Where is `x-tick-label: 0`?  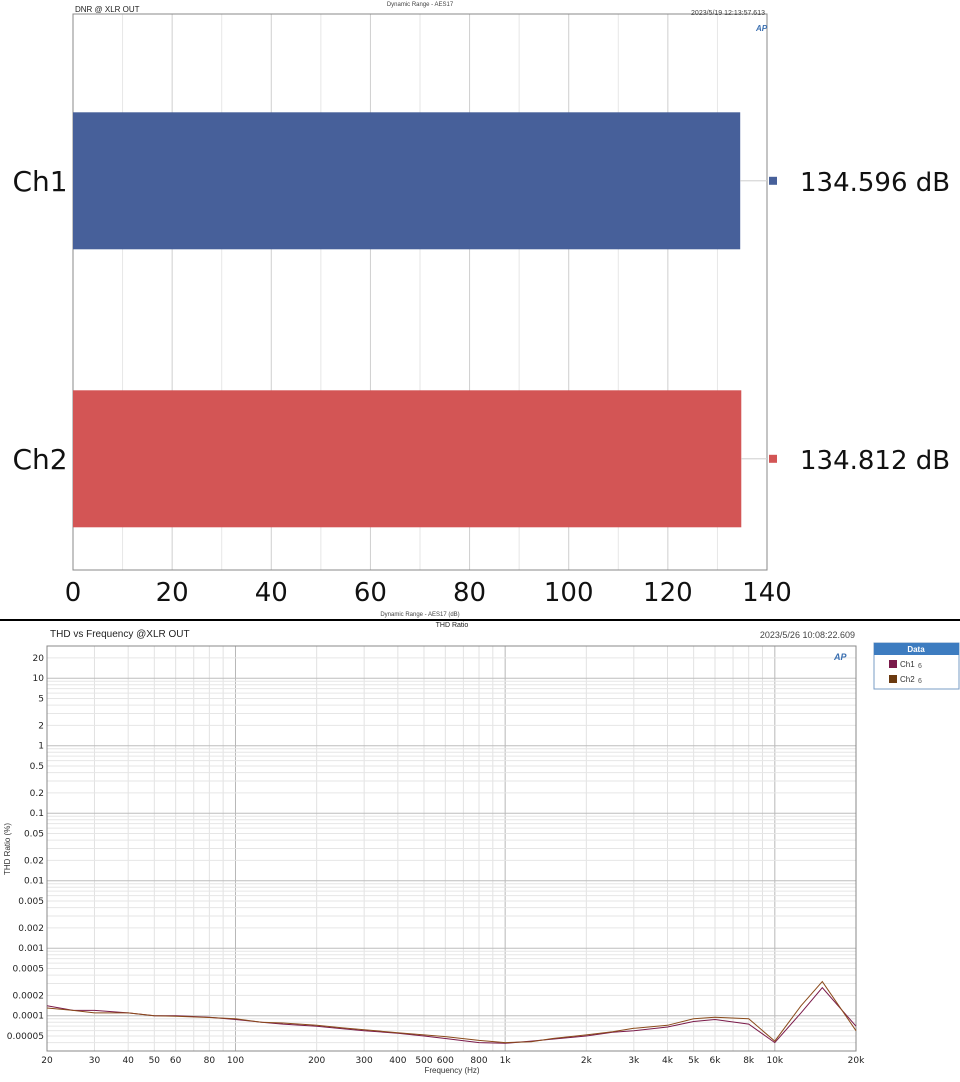 x-tick-label: 0 is located at coordinates (73, 593).